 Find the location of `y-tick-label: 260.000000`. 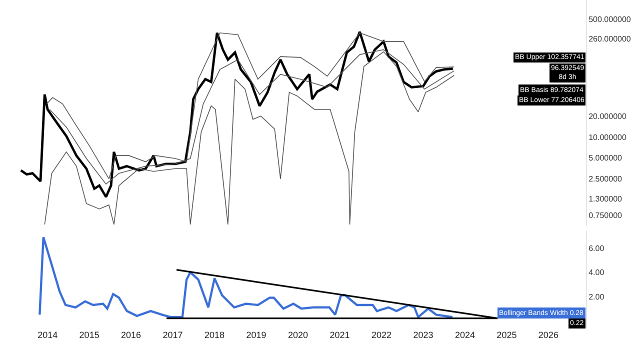

y-tick-label: 260.000000 is located at coordinates (610, 39).